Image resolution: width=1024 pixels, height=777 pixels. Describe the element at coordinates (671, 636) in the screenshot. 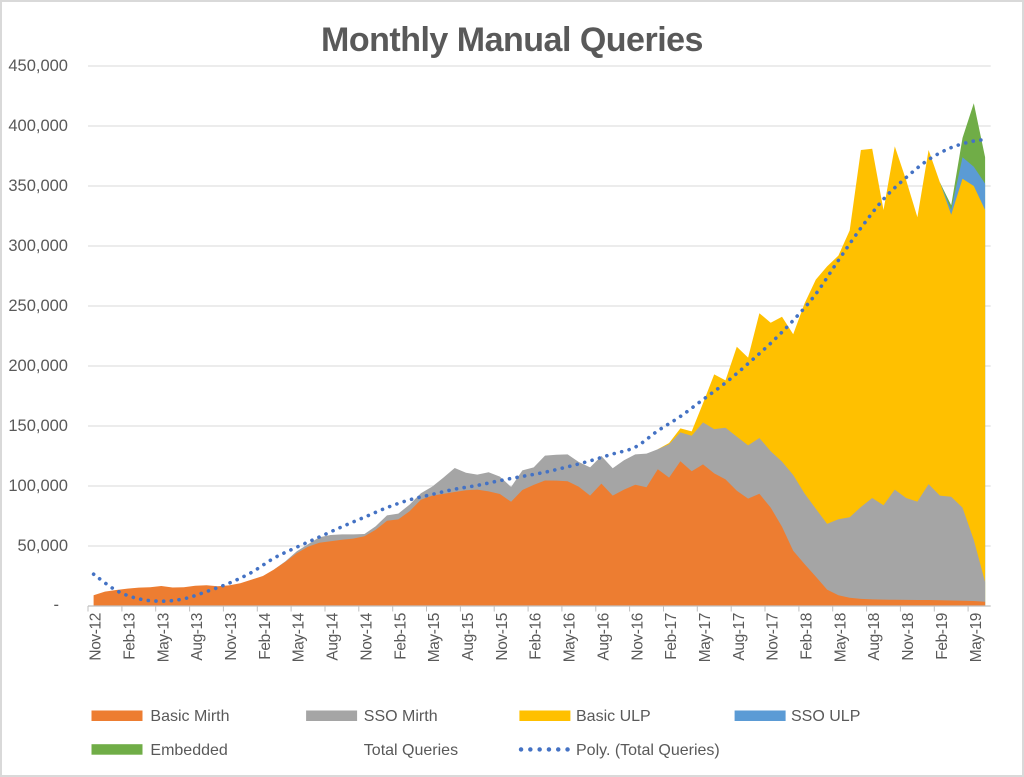

I see `svg-text: Feb-17` at that location.